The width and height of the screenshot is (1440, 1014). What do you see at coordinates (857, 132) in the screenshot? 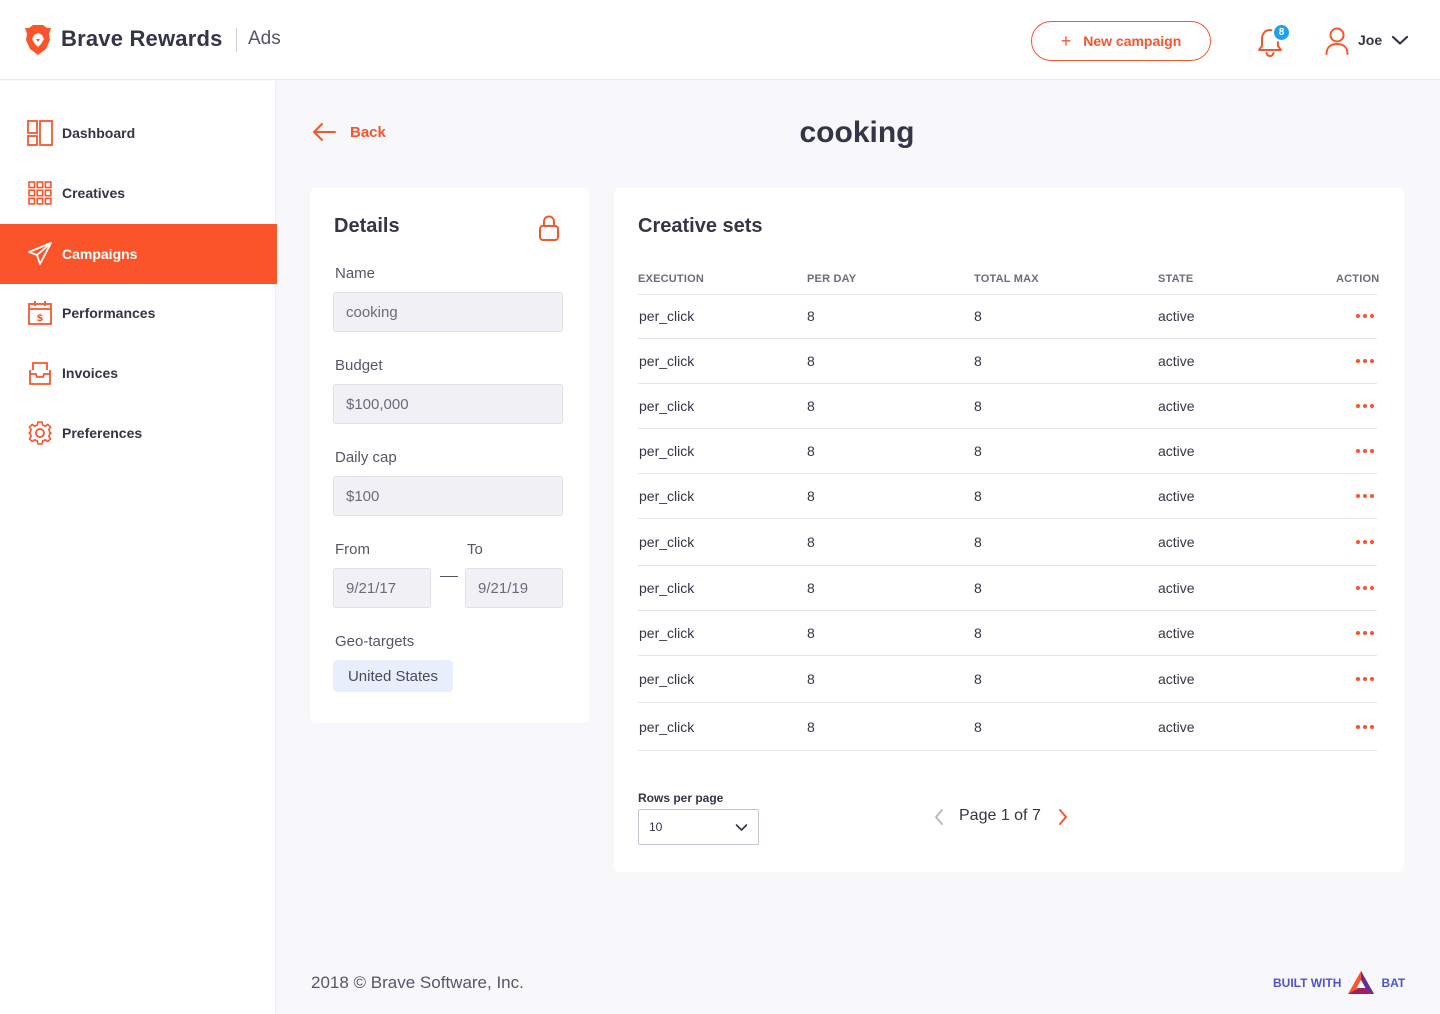
I see `page-title: cooking` at bounding box center [857, 132].